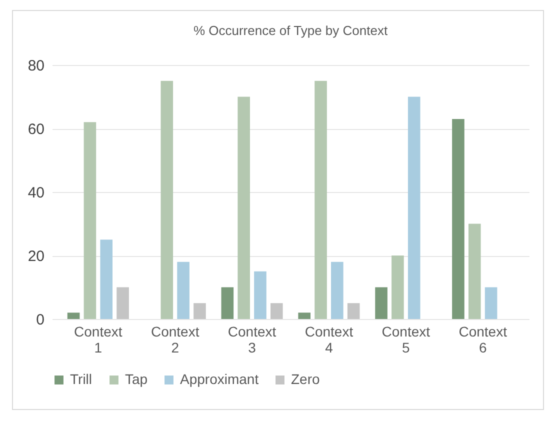  I want to click on x-tick-label: Context 4, so click(329, 340).